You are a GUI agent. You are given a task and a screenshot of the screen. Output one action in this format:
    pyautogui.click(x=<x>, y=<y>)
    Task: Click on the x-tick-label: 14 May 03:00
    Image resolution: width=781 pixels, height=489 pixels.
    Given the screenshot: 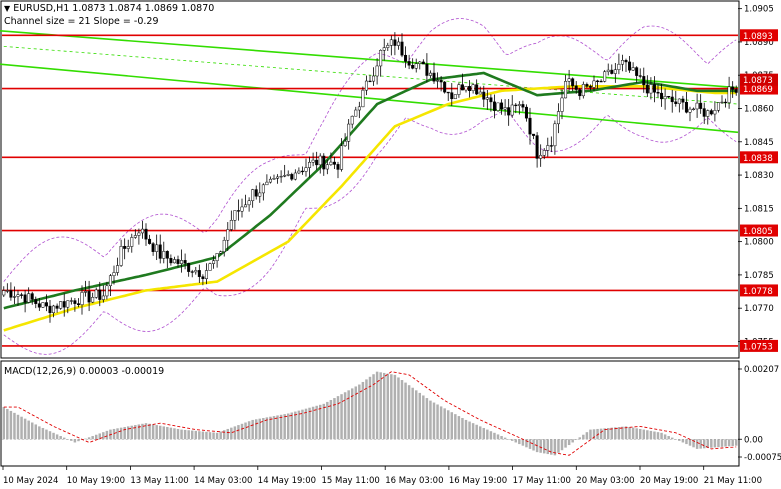 What is the action you would take?
    pyautogui.click(x=223, y=481)
    